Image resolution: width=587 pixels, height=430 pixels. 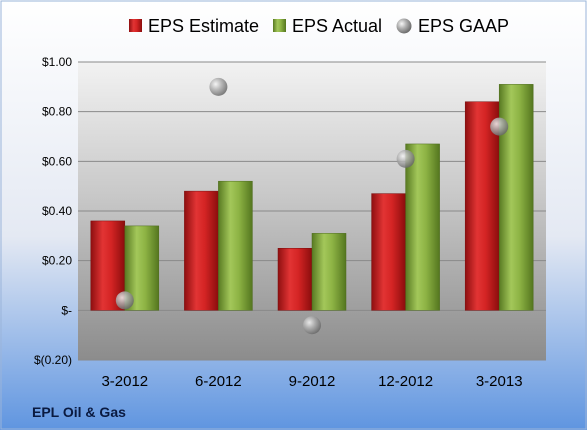 I want to click on y-tick-label: $0.60, so click(x=57, y=161).